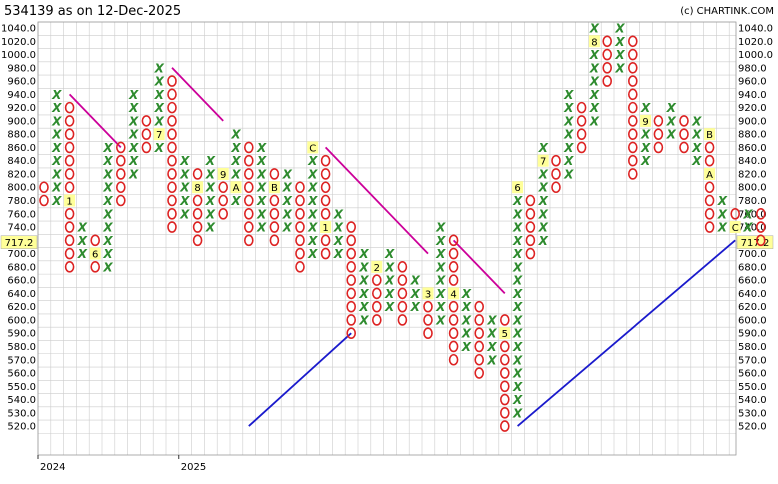 Image resolution: width=778 pixels, height=484 pixels. Describe the element at coordinates (300, 379) in the screenshot. I see `trendline-up` at that location.